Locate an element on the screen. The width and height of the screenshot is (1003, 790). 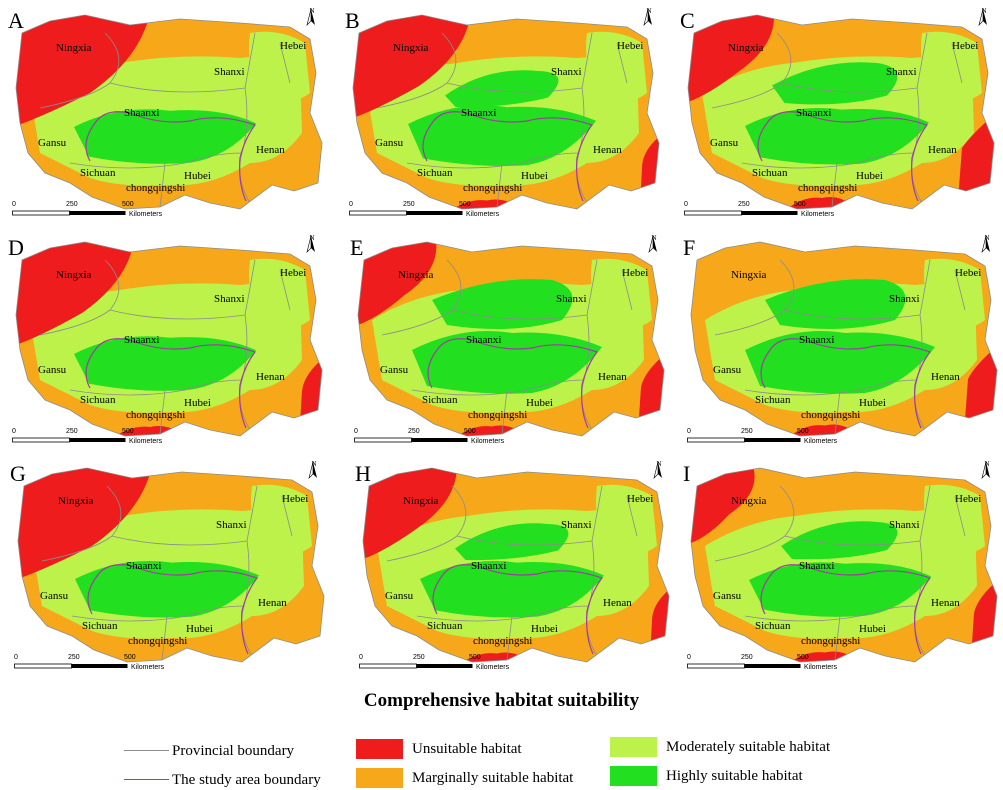
scale-segment-light is located at coordinates (713, 213).